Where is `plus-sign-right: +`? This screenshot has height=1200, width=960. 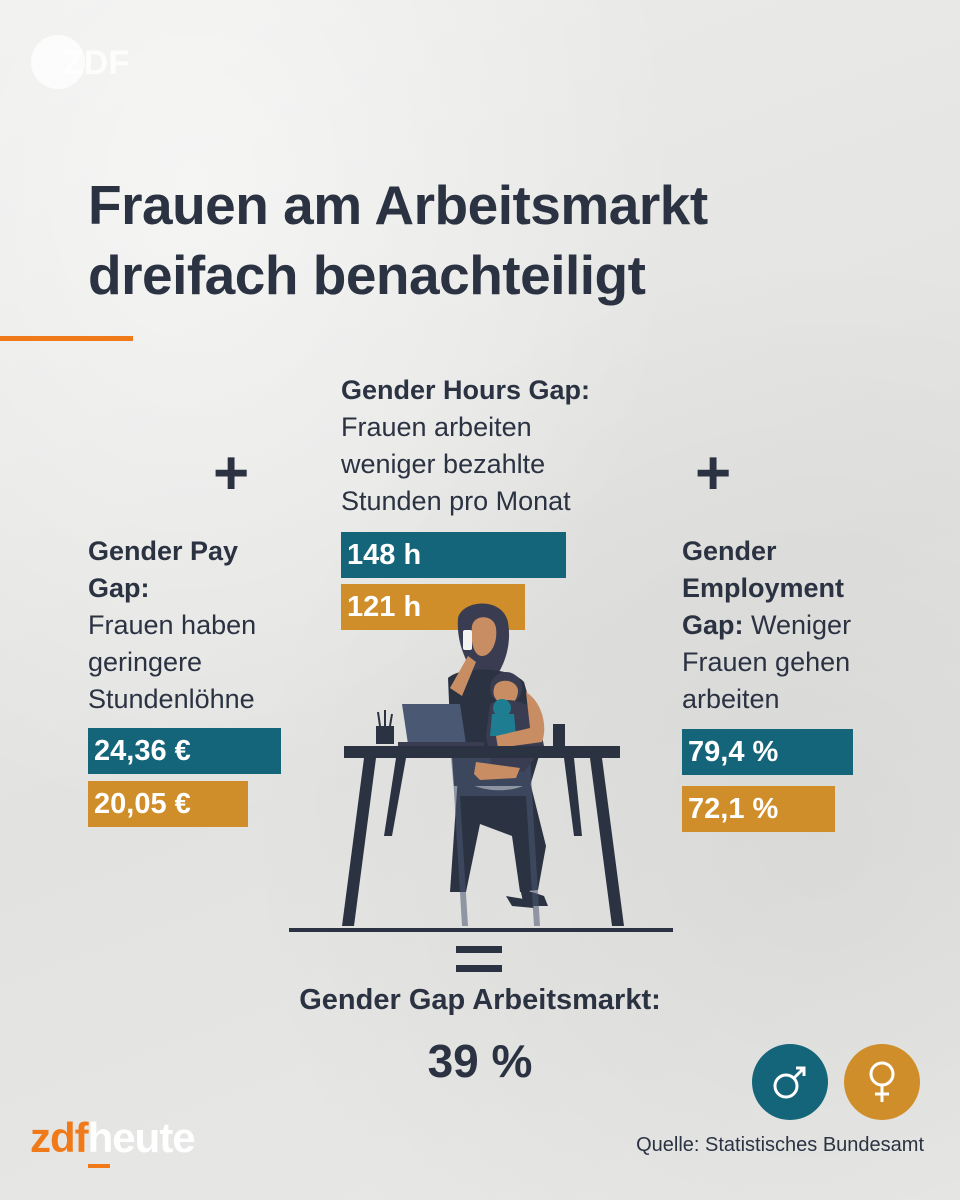 plus-sign-right: + is located at coordinates (713, 473).